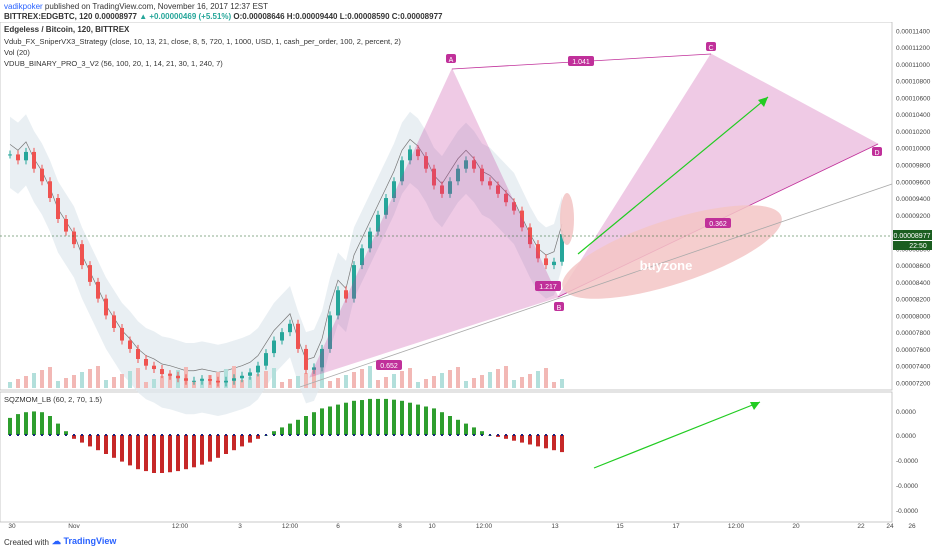 Image resolution: width=932 pixels, height=550 pixels. I want to click on price-tick: 0.00010400, so click(913, 115).